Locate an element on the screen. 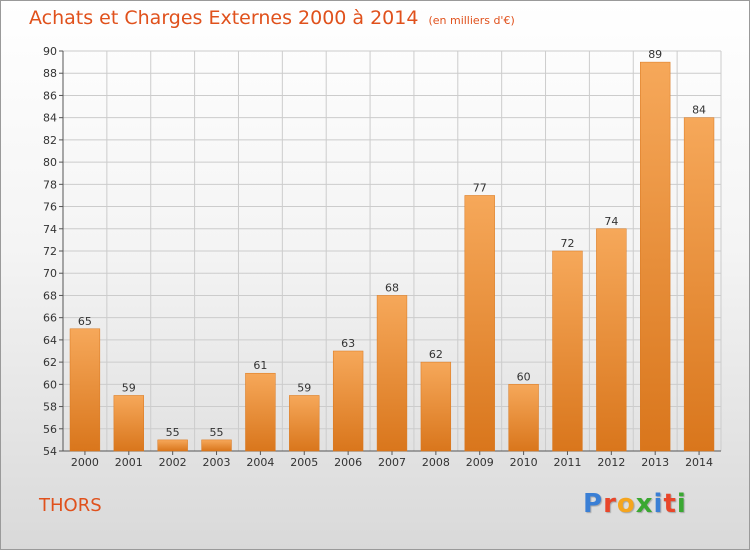 Image resolution: width=750 pixels, height=550 pixels. y-tick-label: 64 is located at coordinates (50, 340).